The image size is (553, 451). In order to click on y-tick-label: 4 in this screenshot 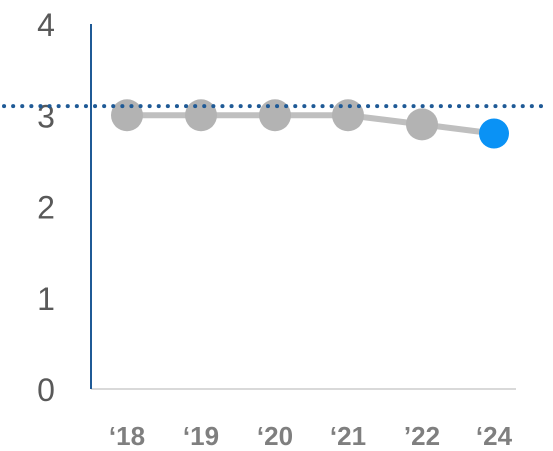, I will do `click(46, 25)`.